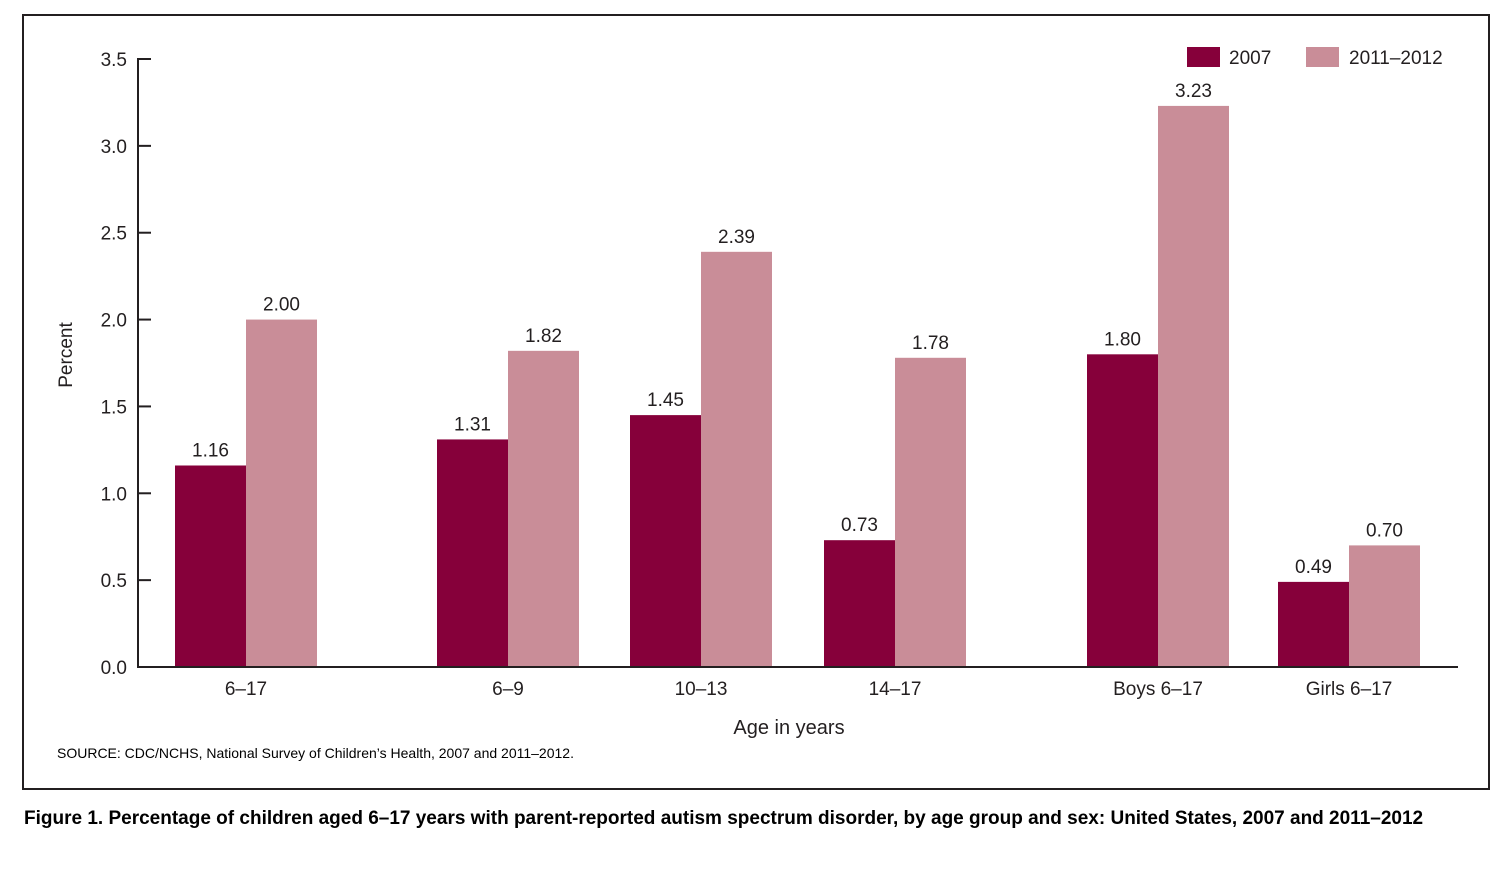  Describe the element at coordinates (1349, 689) in the screenshot. I see `x-tick-label: Girls 6–17` at that location.